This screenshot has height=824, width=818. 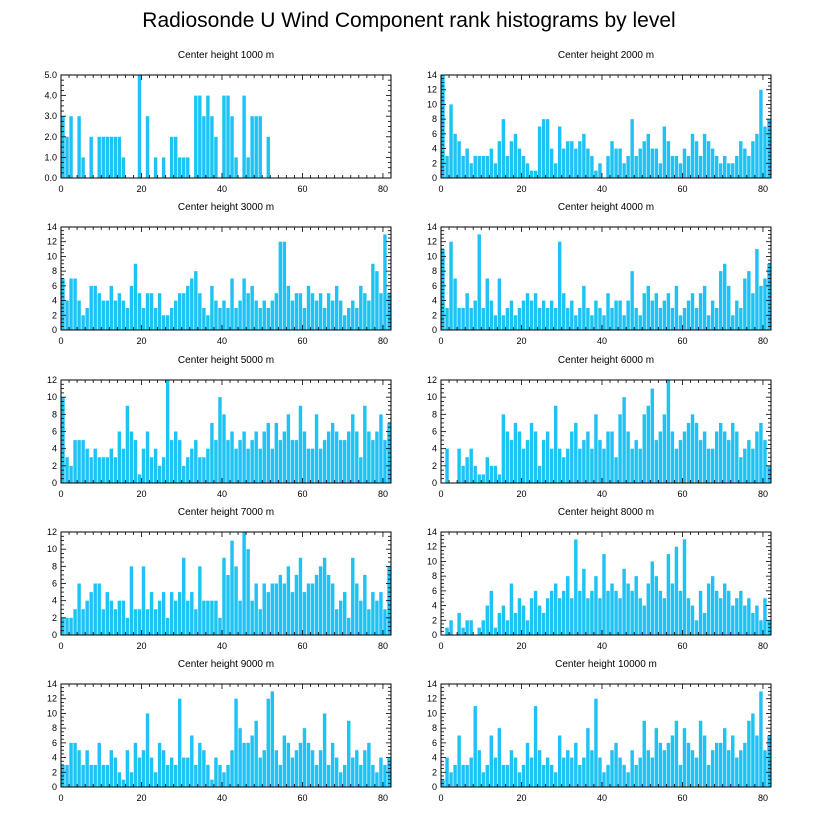 I want to click on y-tick-label: 0, so click(x=434, y=178).